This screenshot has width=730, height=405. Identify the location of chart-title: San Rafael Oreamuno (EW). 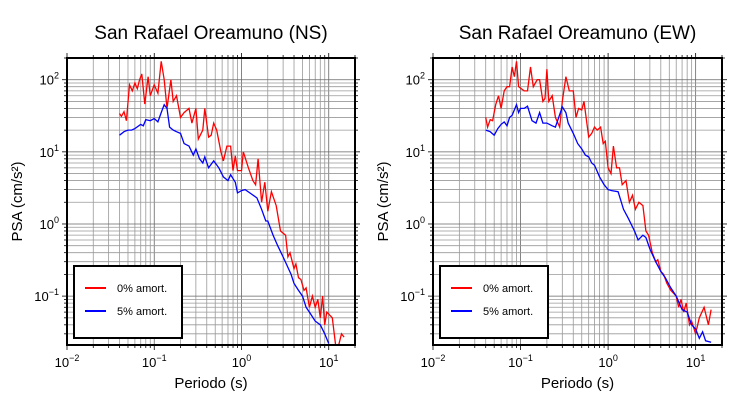
(578, 33).